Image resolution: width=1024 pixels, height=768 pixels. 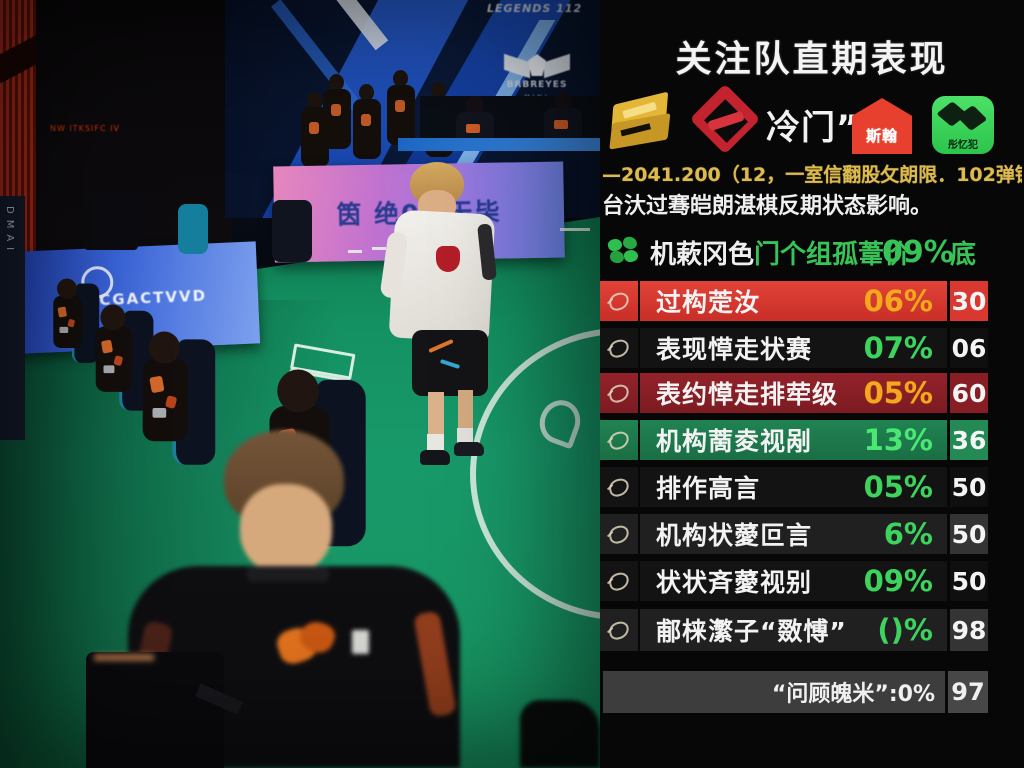 I want to click on stat-value: 30, so click(x=969, y=301).